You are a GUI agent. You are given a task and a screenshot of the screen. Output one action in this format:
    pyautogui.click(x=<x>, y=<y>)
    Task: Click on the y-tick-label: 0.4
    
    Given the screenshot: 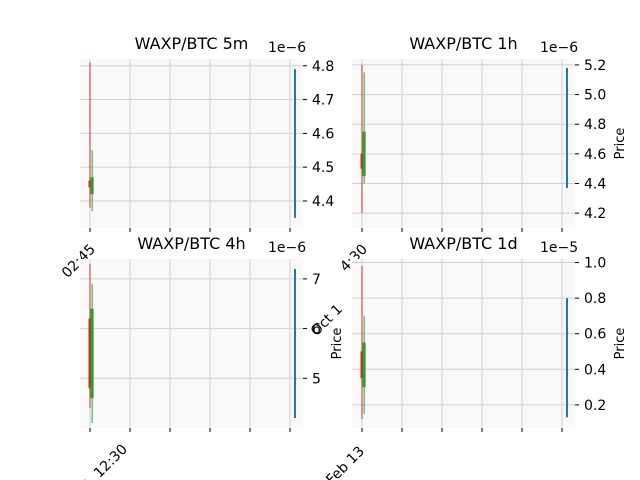 What is the action you would take?
    pyautogui.click(x=595, y=370)
    